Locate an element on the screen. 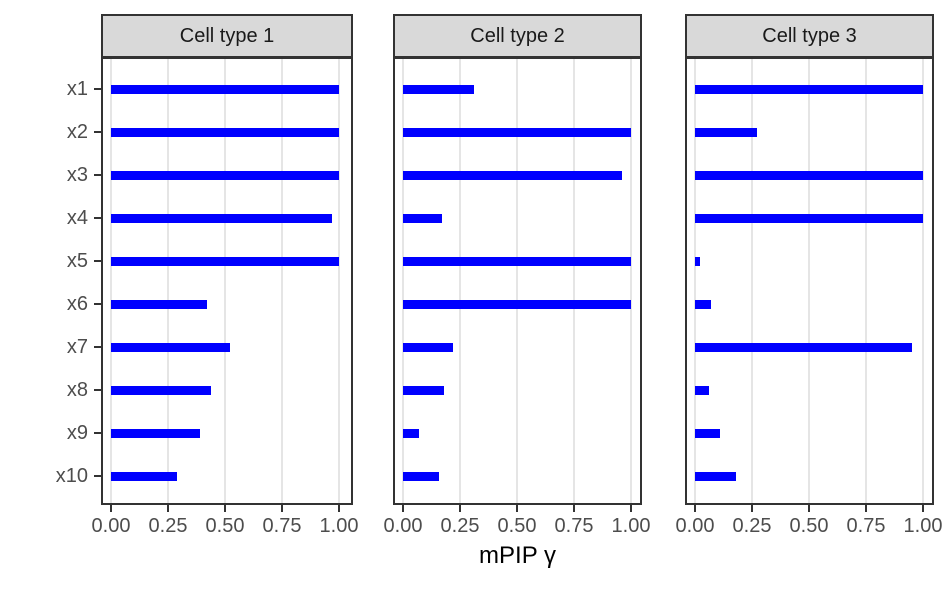  y-tick-label-x8: x8 is located at coordinates (77, 390).